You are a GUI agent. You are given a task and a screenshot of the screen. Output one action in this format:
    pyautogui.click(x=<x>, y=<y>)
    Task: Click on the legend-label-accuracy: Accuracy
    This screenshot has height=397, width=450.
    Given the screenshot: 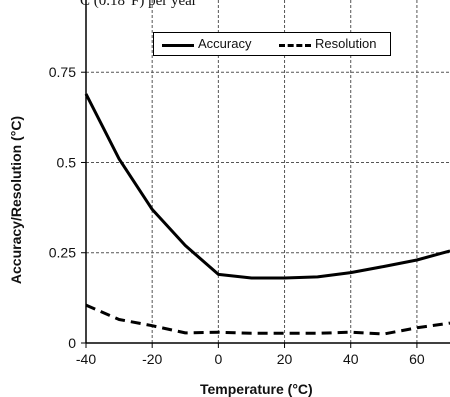 What is the action you would take?
    pyautogui.click(x=225, y=43)
    